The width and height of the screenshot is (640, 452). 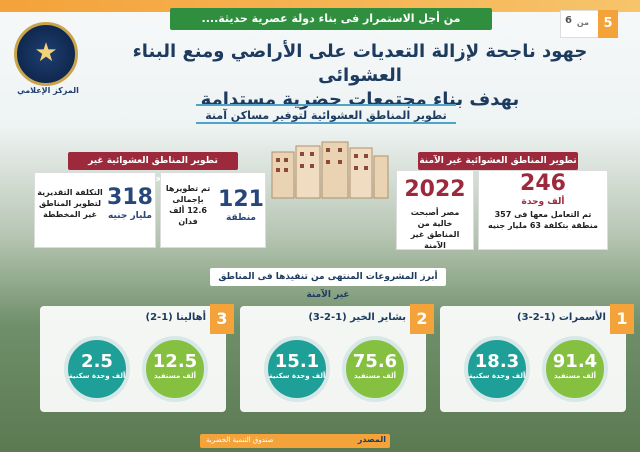 I want to click on project-3-beneficiaries-label: ألف مستفيد, so click(x=175, y=376).